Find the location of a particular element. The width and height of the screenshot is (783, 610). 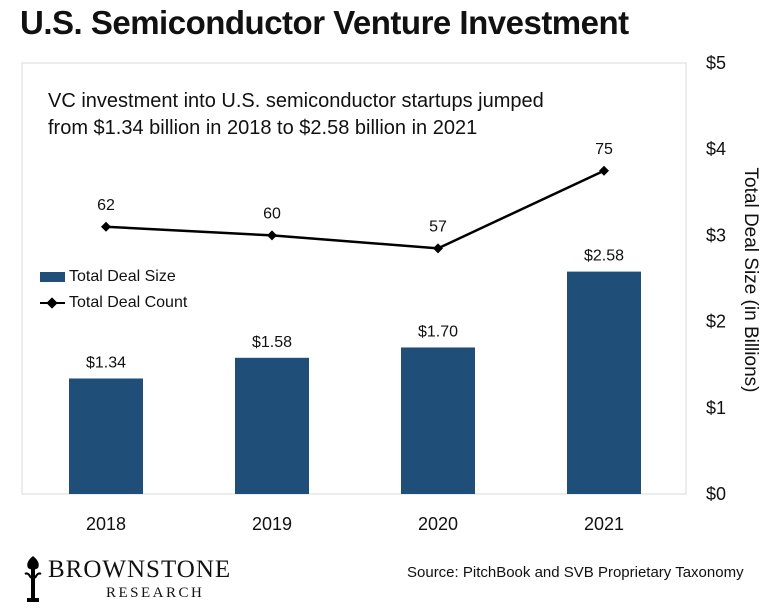

logo-subtitle: RESEARCH is located at coordinates (155, 593).